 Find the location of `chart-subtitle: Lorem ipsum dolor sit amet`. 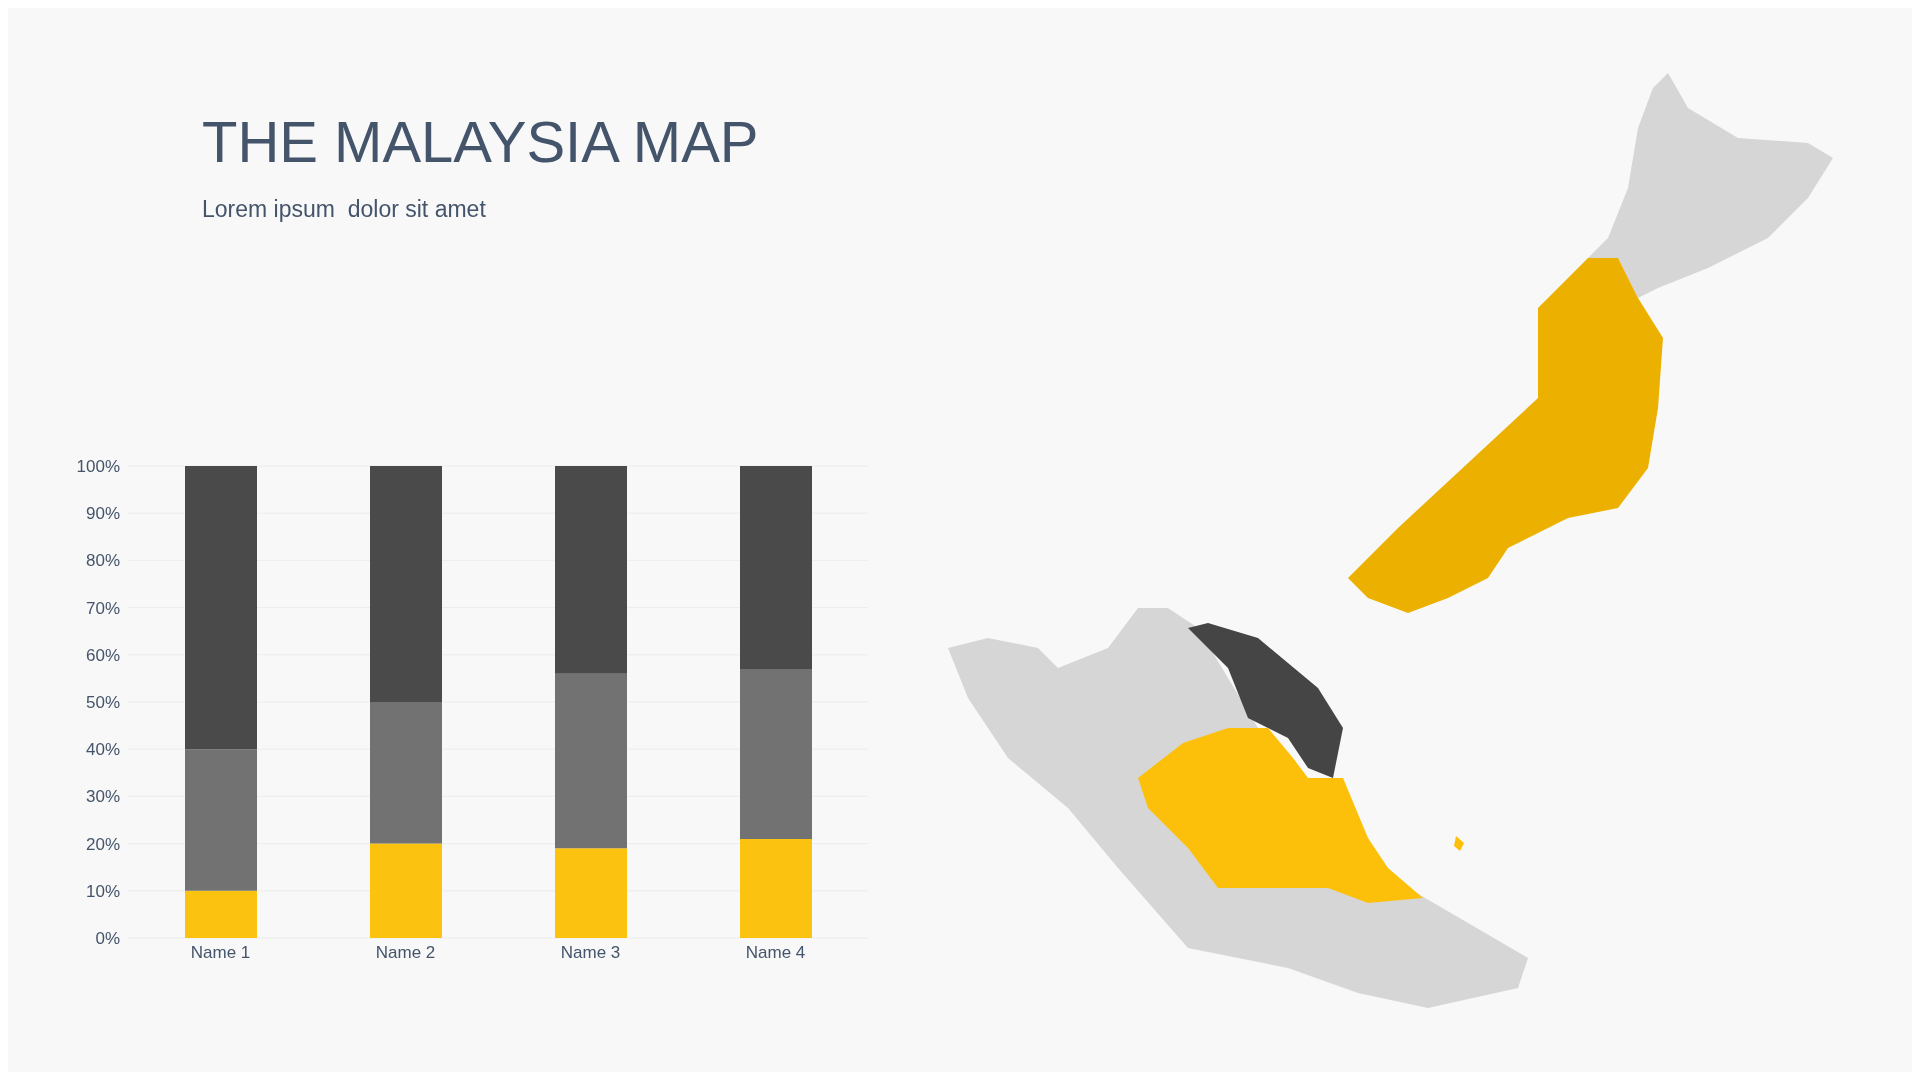

chart-subtitle: Lorem ipsum dolor sit amet is located at coordinates (344, 209).